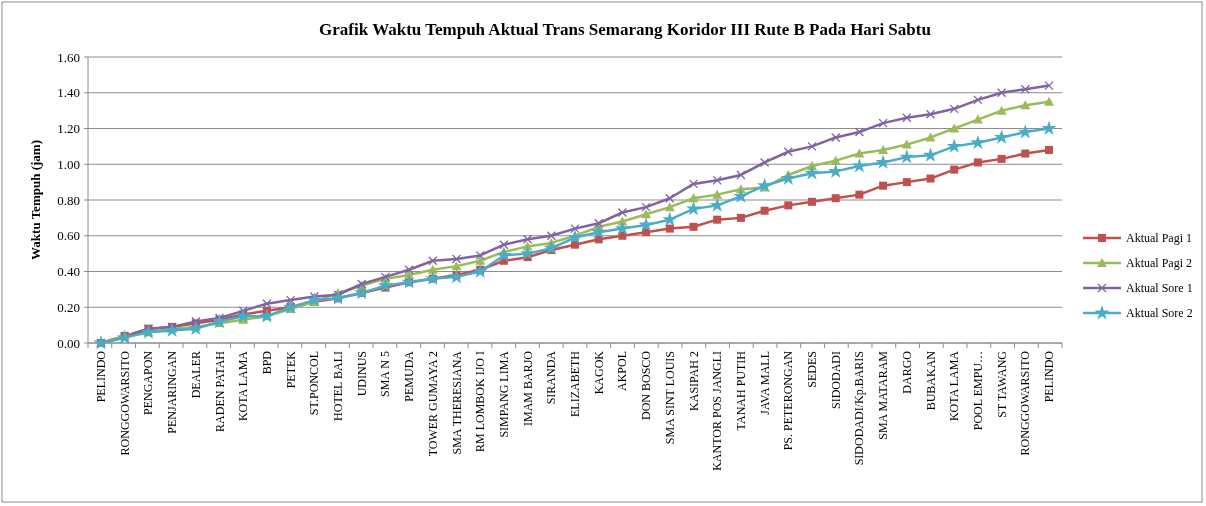 The width and height of the screenshot is (1206, 506). I want to click on y-tick-label: 0.80, so click(68, 200).